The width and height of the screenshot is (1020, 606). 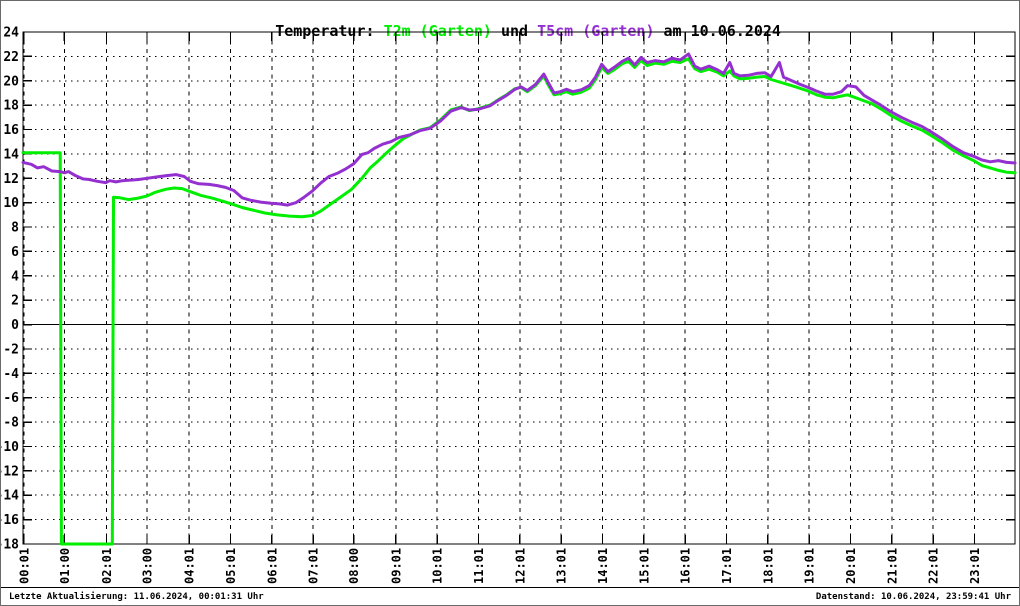 What do you see at coordinates (11, 154) in the screenshot?
I see `y-axis-label: 14` at bounding box center [11, 154].